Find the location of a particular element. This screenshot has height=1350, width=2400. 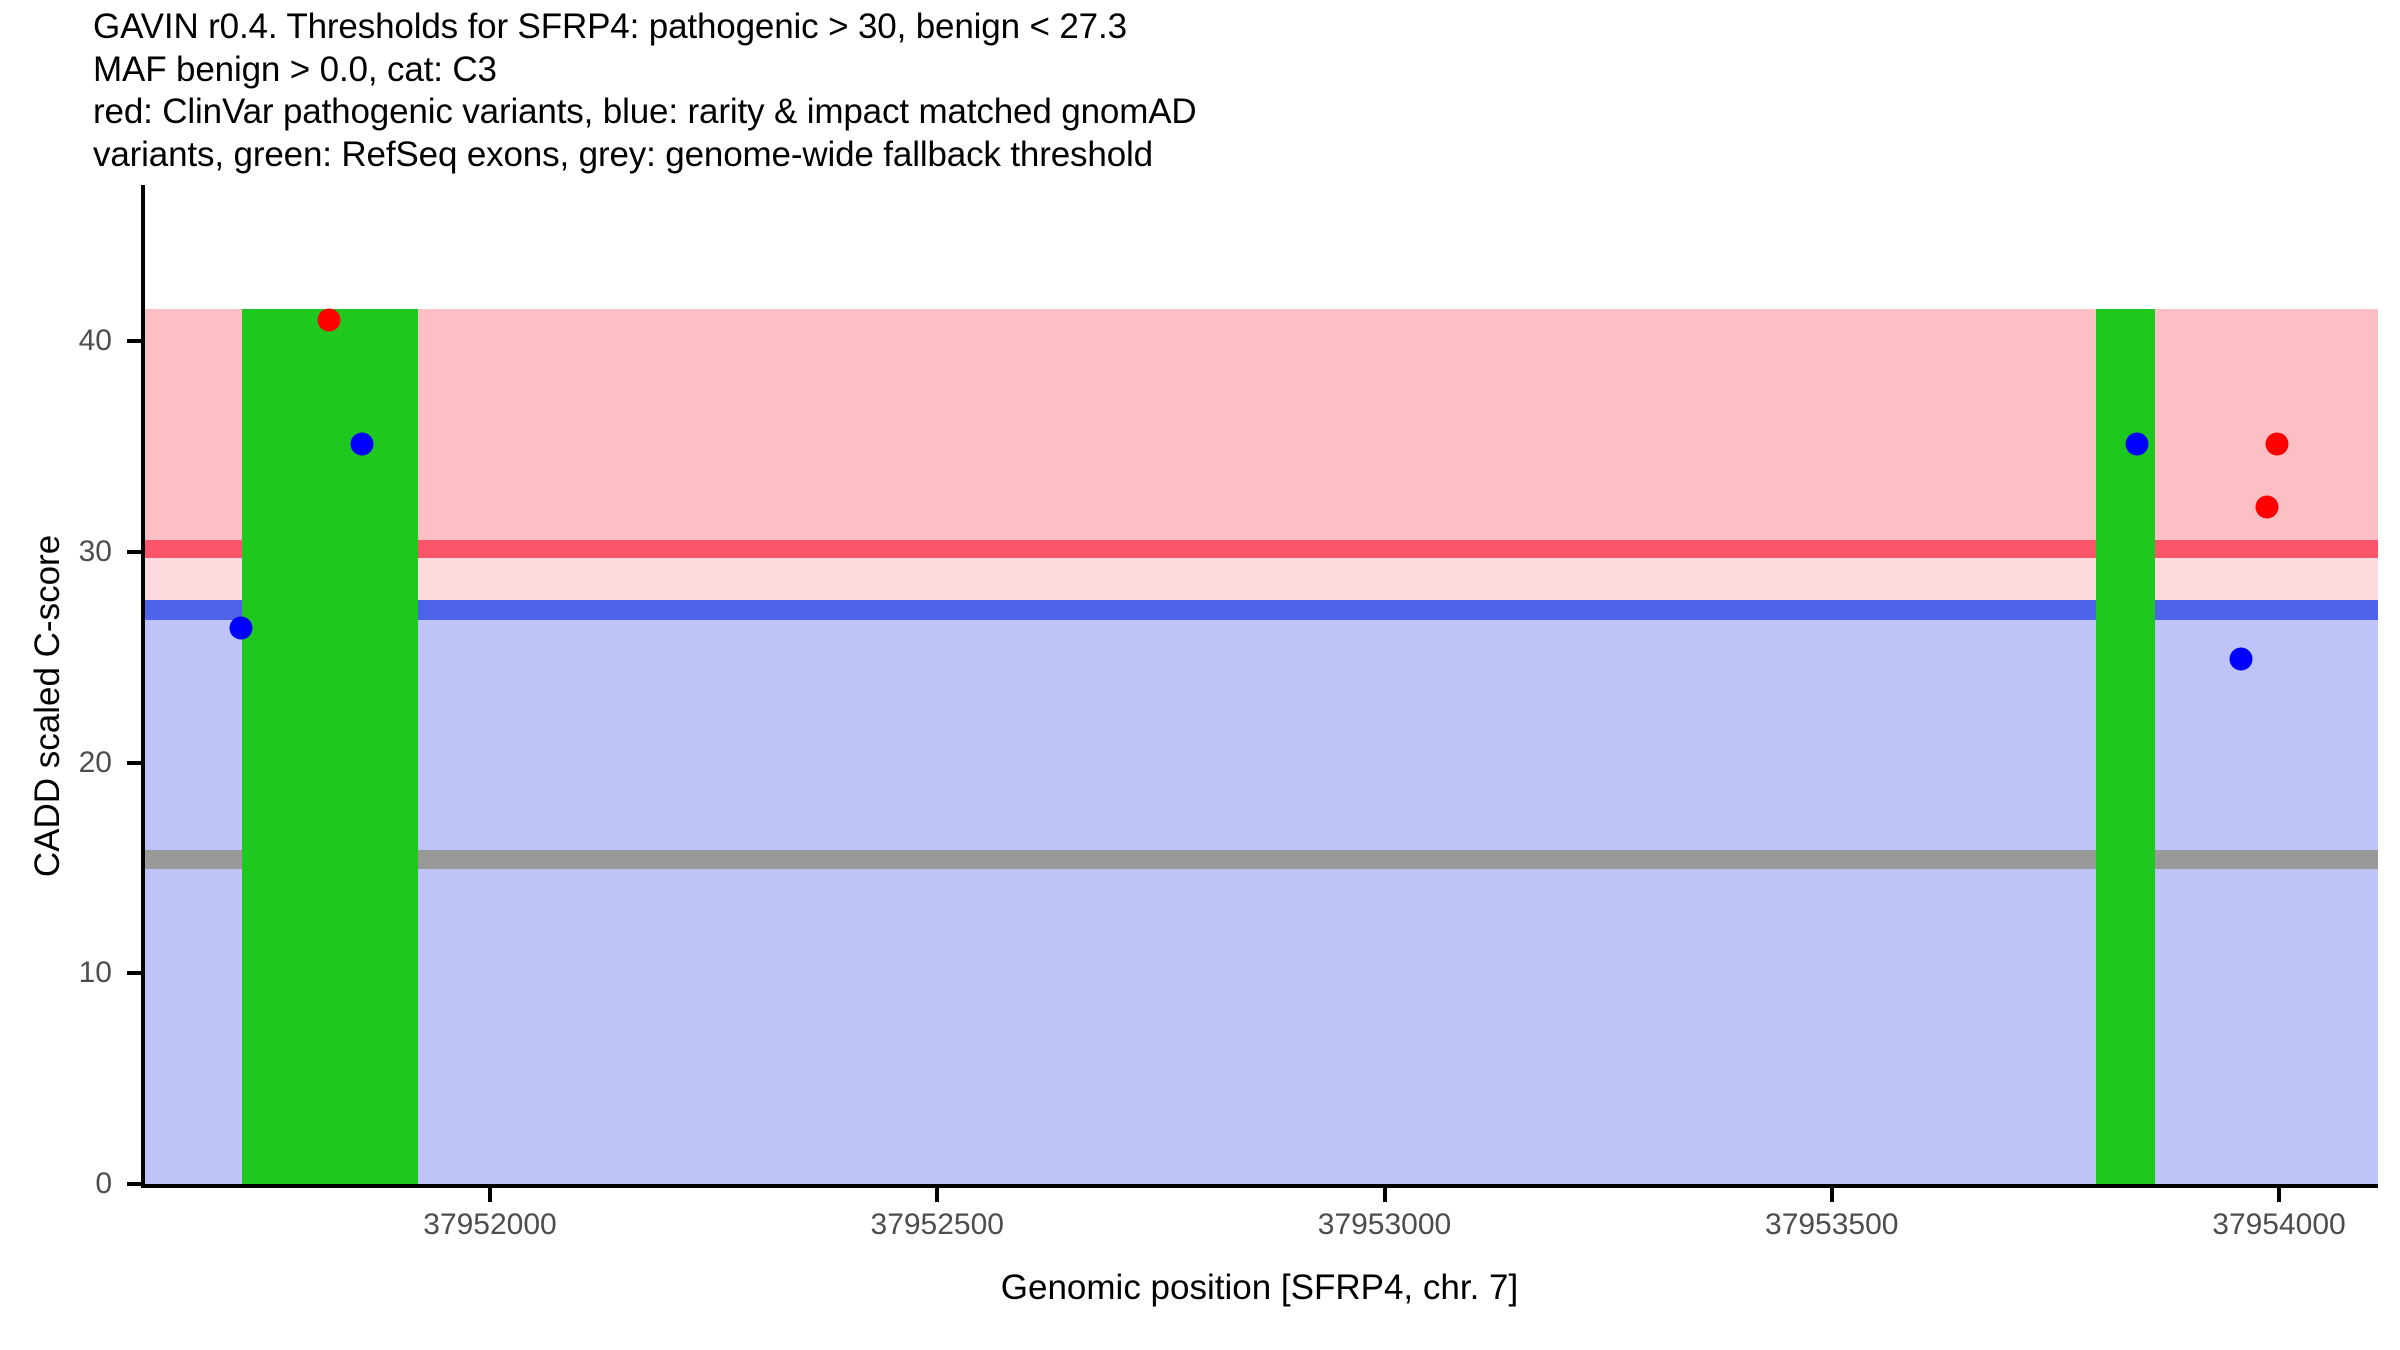

threshold-band-benign-line-band is located at coordinates (1260, 610).